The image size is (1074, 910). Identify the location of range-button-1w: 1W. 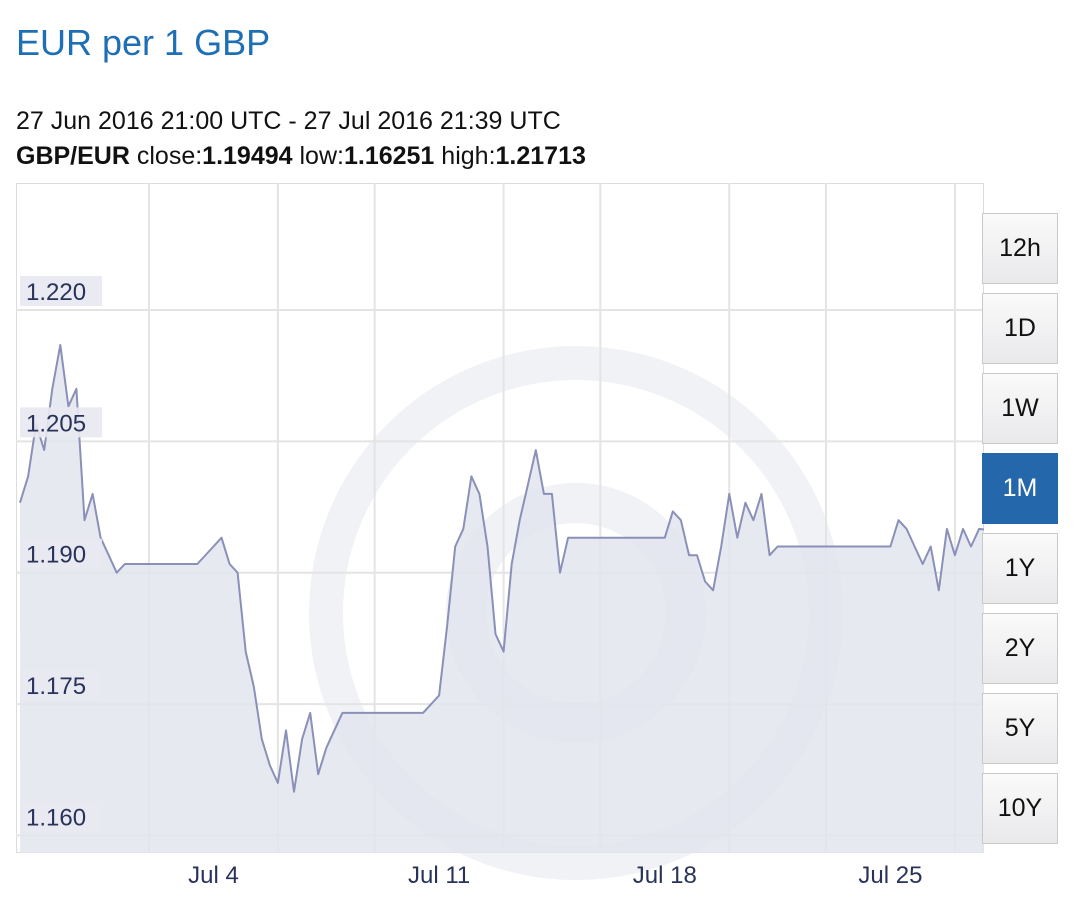
(1020, 408).